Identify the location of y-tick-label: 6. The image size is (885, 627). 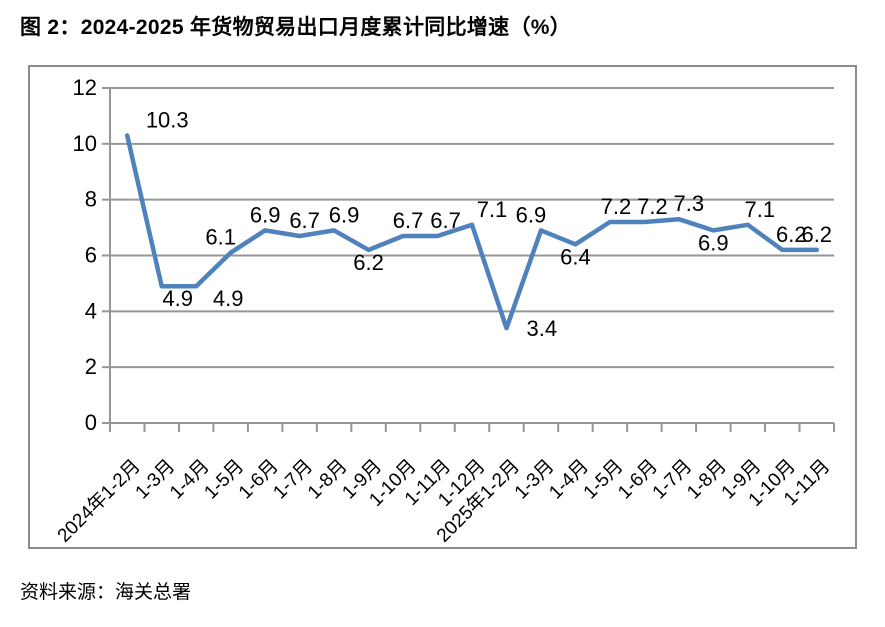
(91, 255).